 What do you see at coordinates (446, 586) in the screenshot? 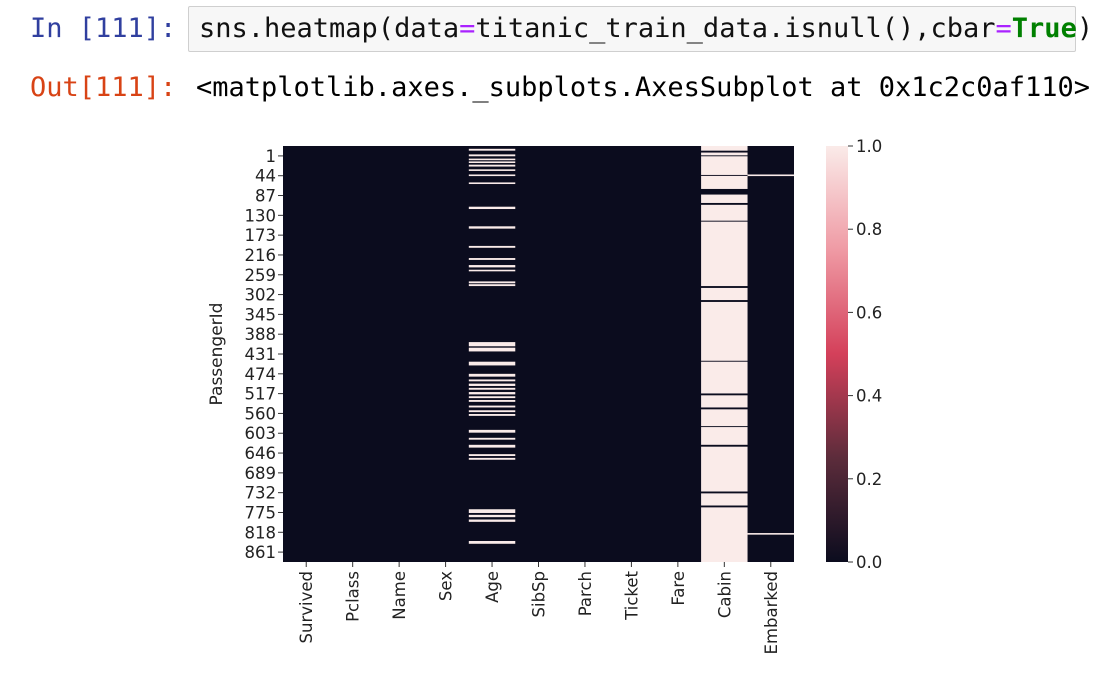
I see `x-tick-label-sex: Sex` at bounding box center [446, 586].